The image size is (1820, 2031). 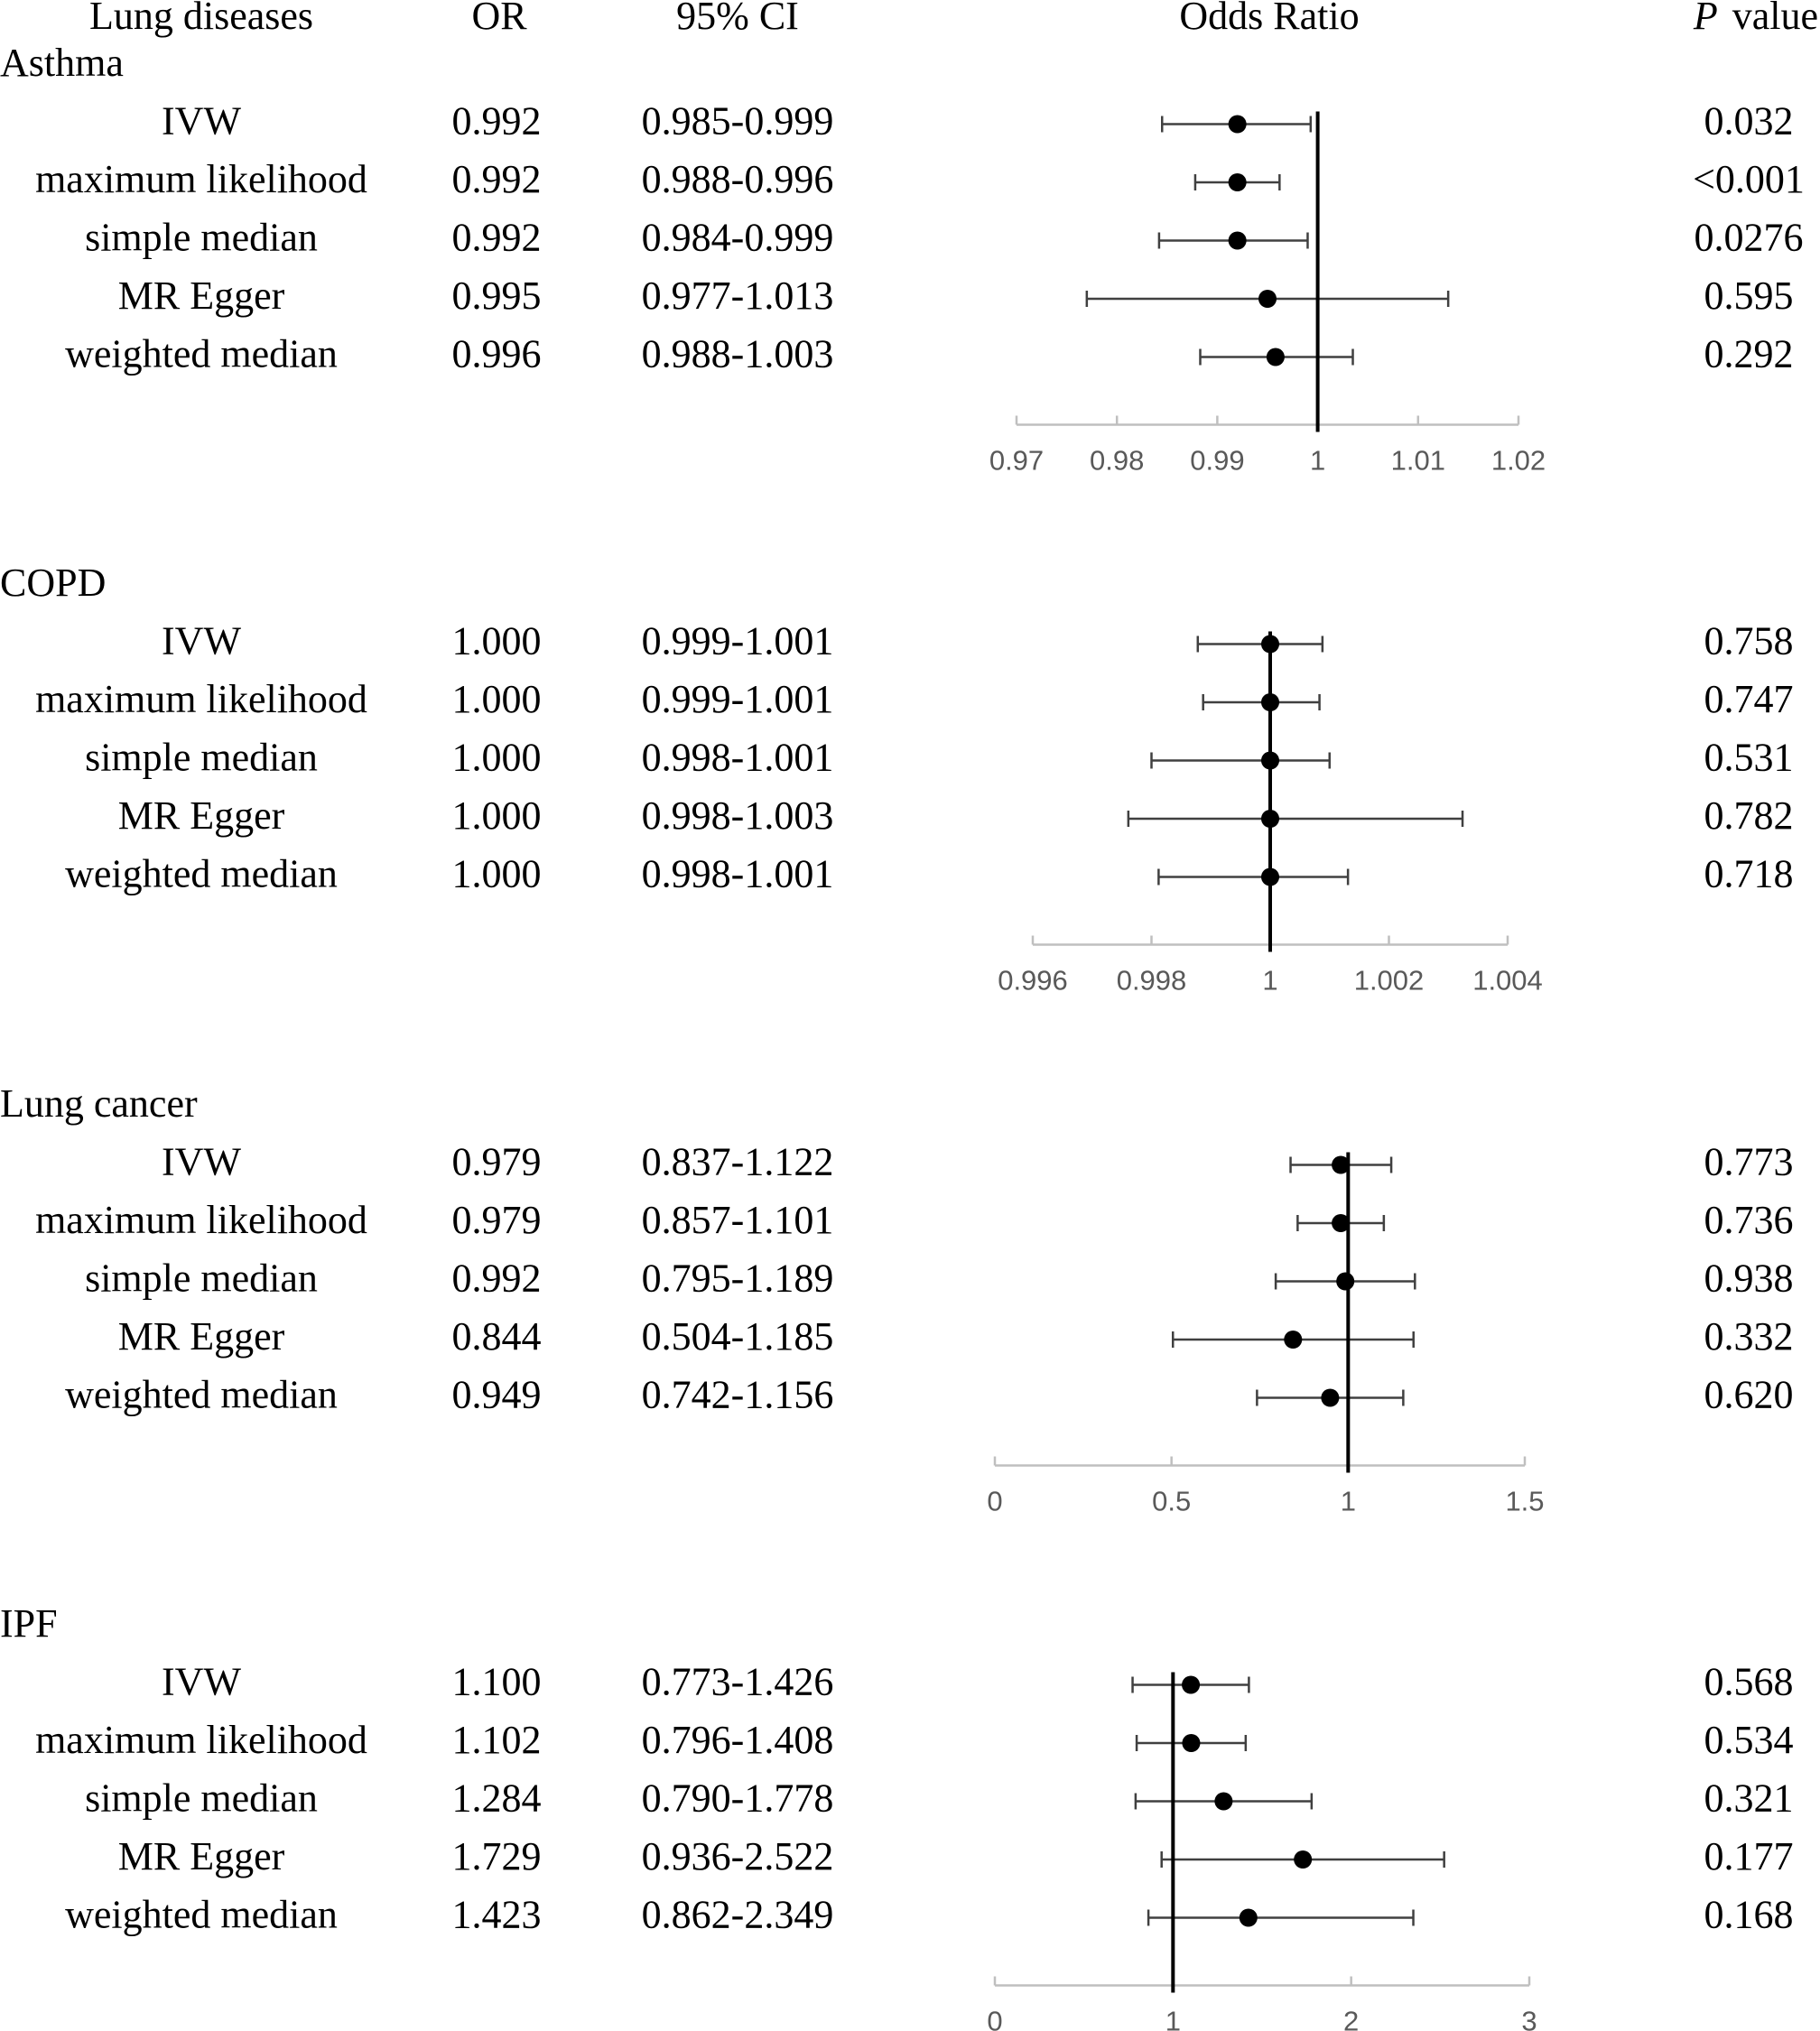 I want to click on ci-value: 0.790-1.778, so click(x=738, y=1798).